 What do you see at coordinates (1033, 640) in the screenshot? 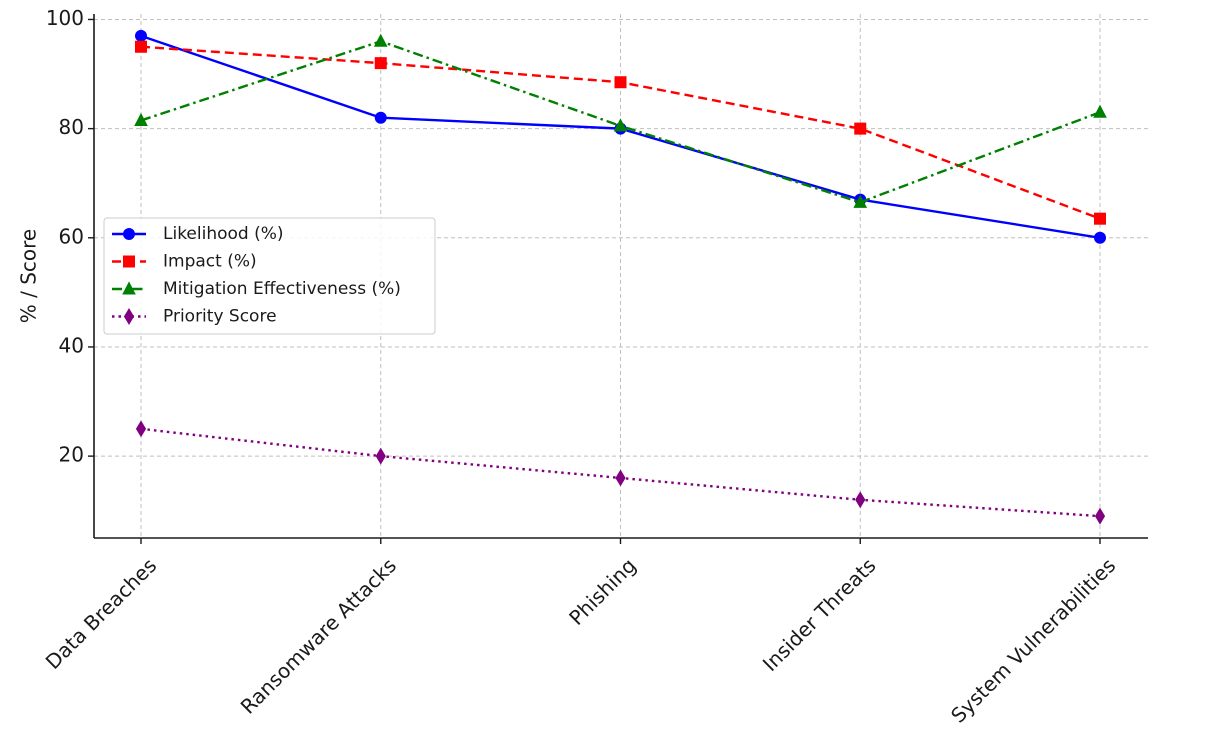
I see `x-tick-label: System Vulnerabilities` at bounding box center [1033, 640].